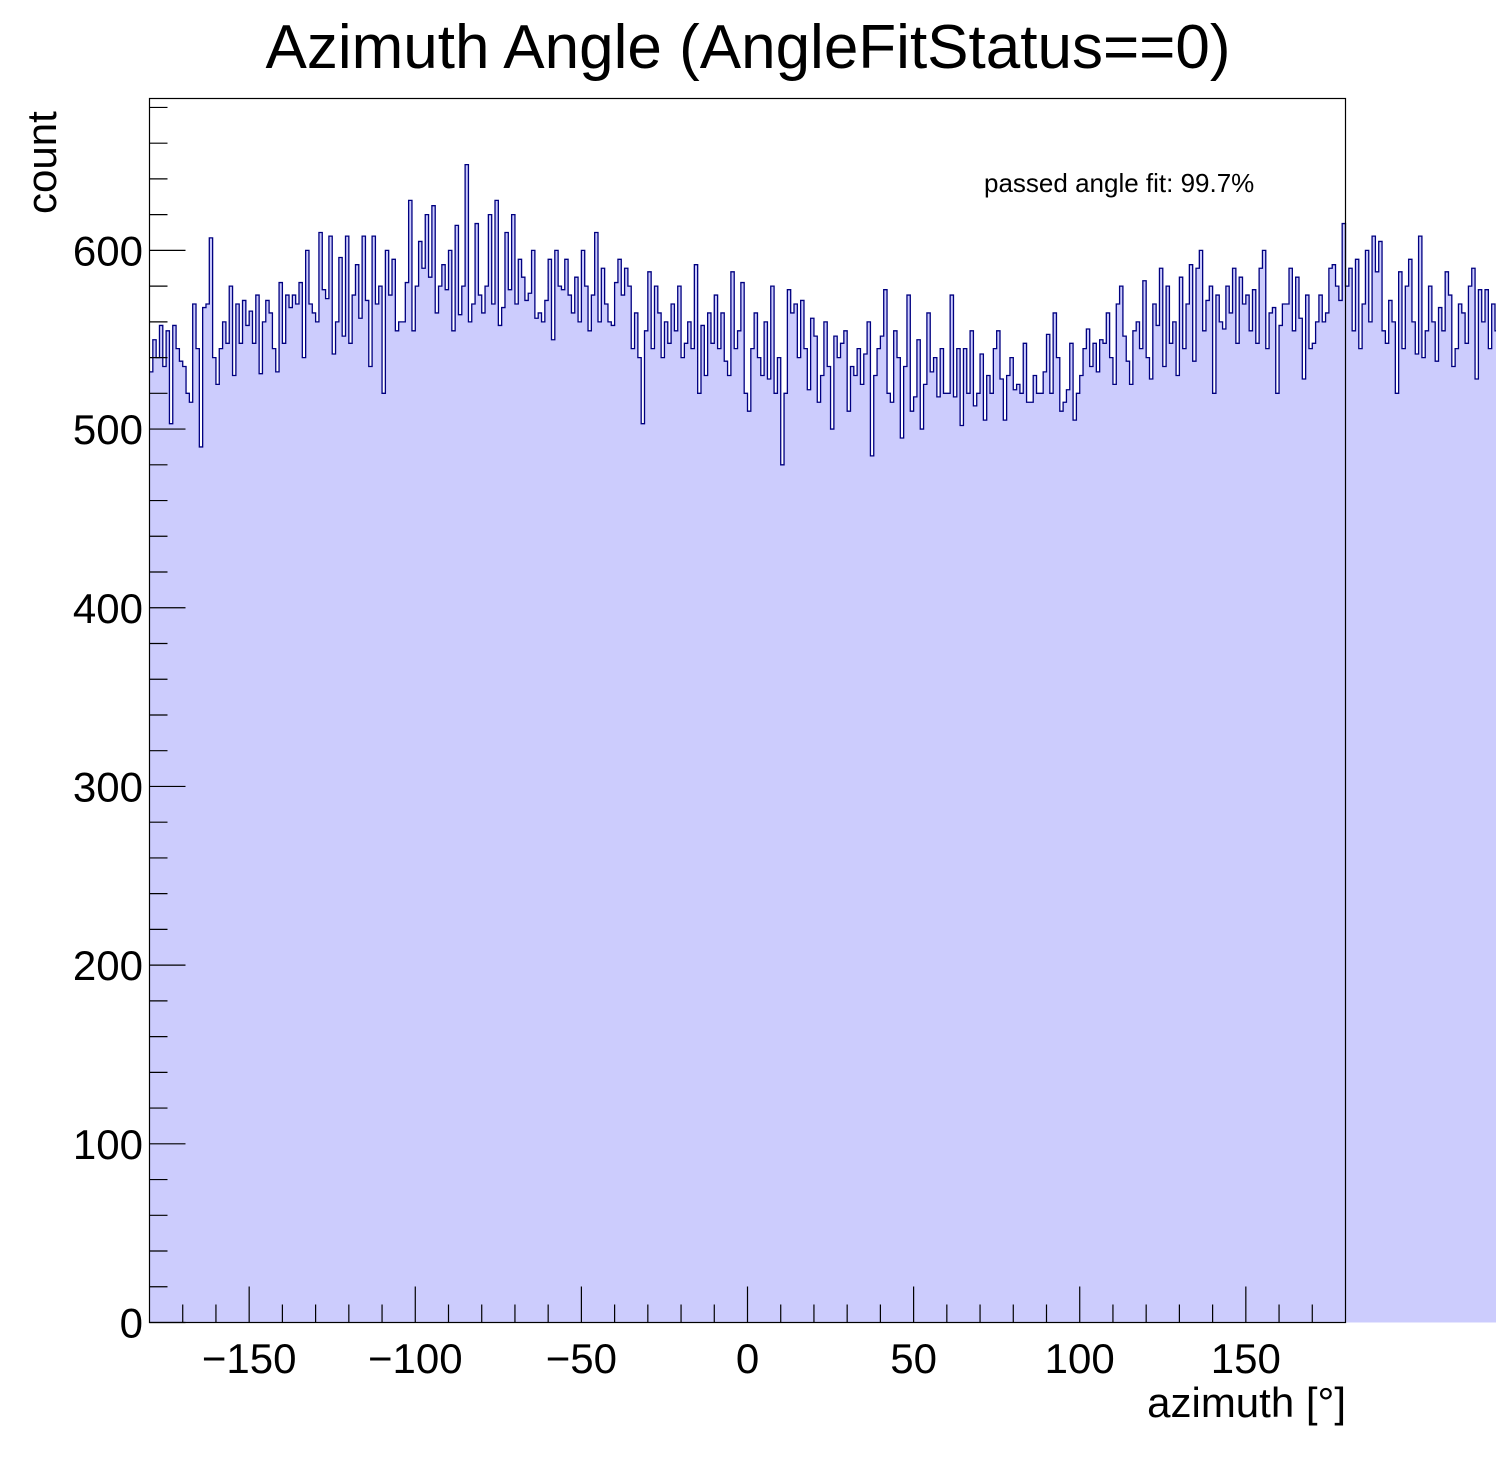 Image resolution: width=1496 pixels, height=1472 pixels. Describe the element at coordinates (249, 1358) in the screenshot. I see `x-tick-label: −150` at that location.